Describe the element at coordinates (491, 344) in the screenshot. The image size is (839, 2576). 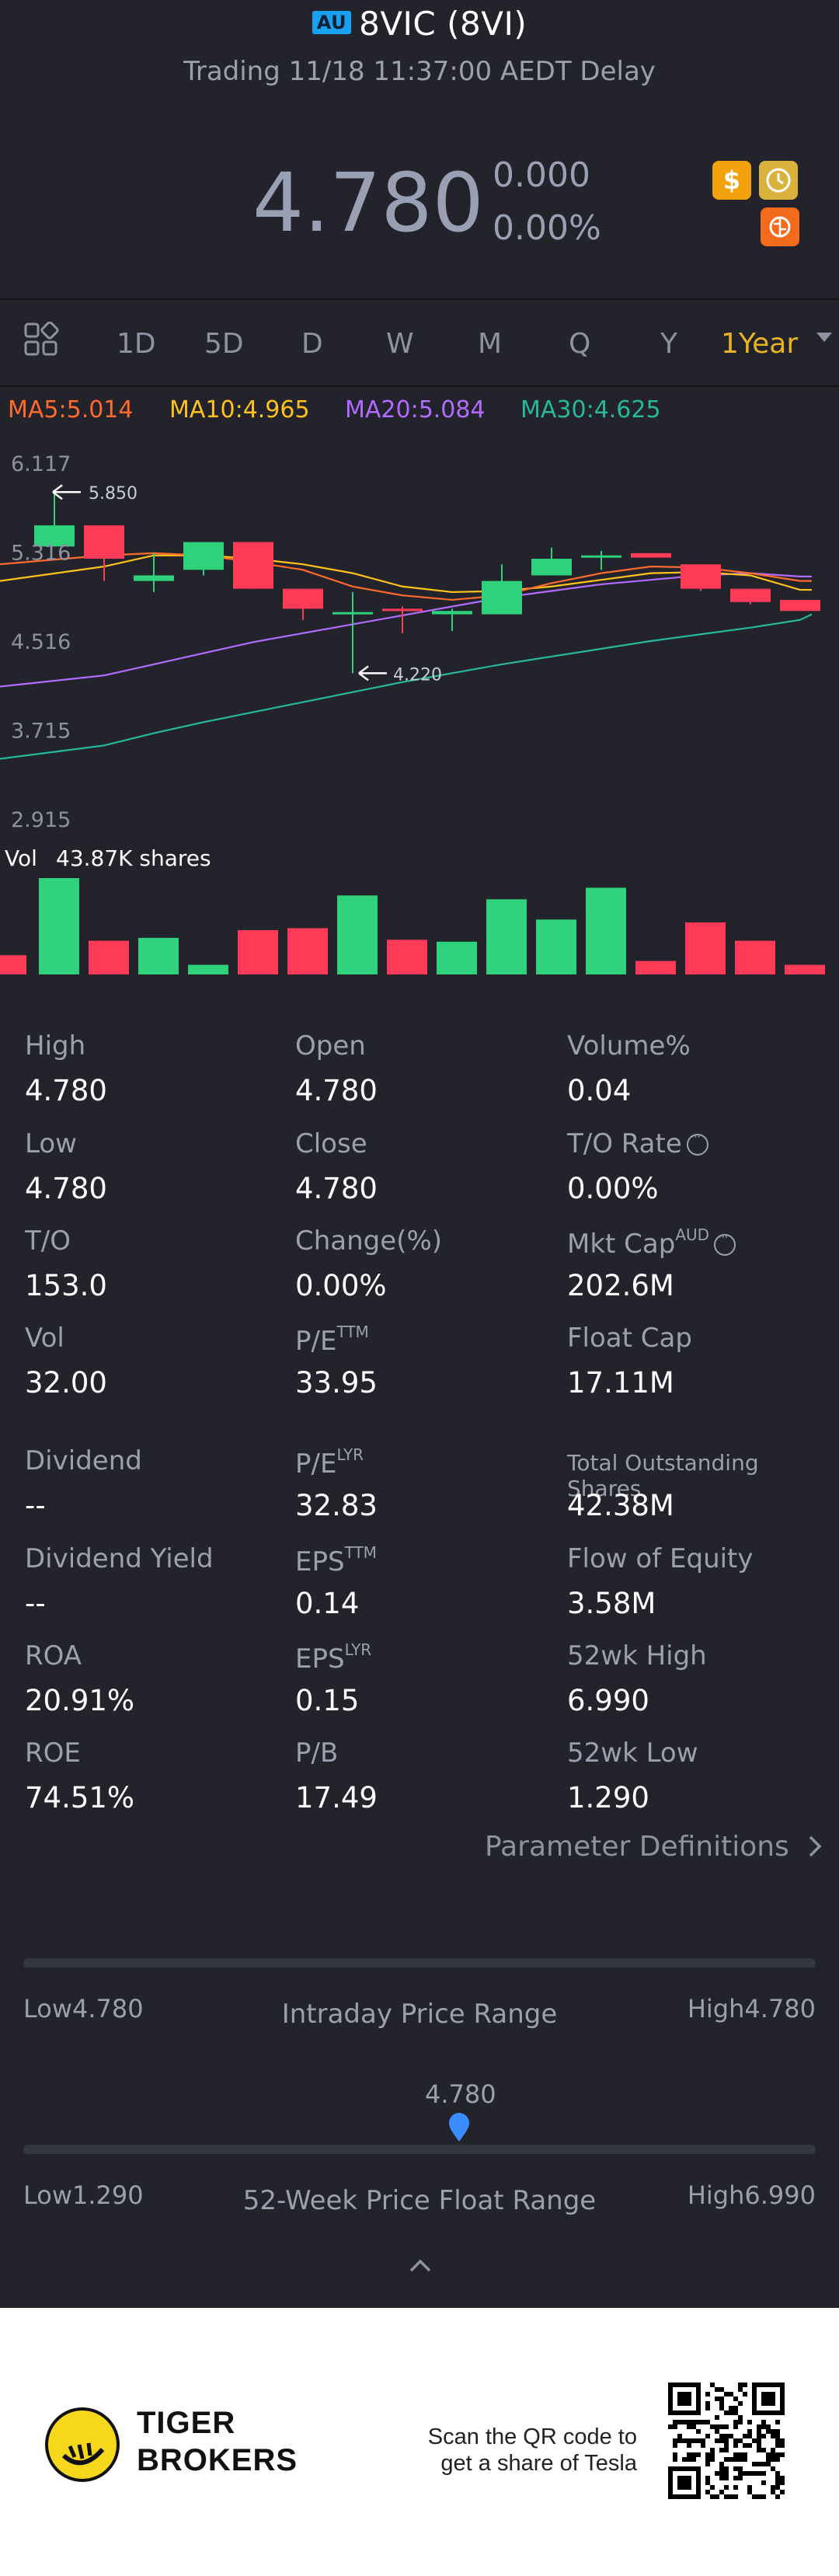
I see `tab-m: M` at that location.